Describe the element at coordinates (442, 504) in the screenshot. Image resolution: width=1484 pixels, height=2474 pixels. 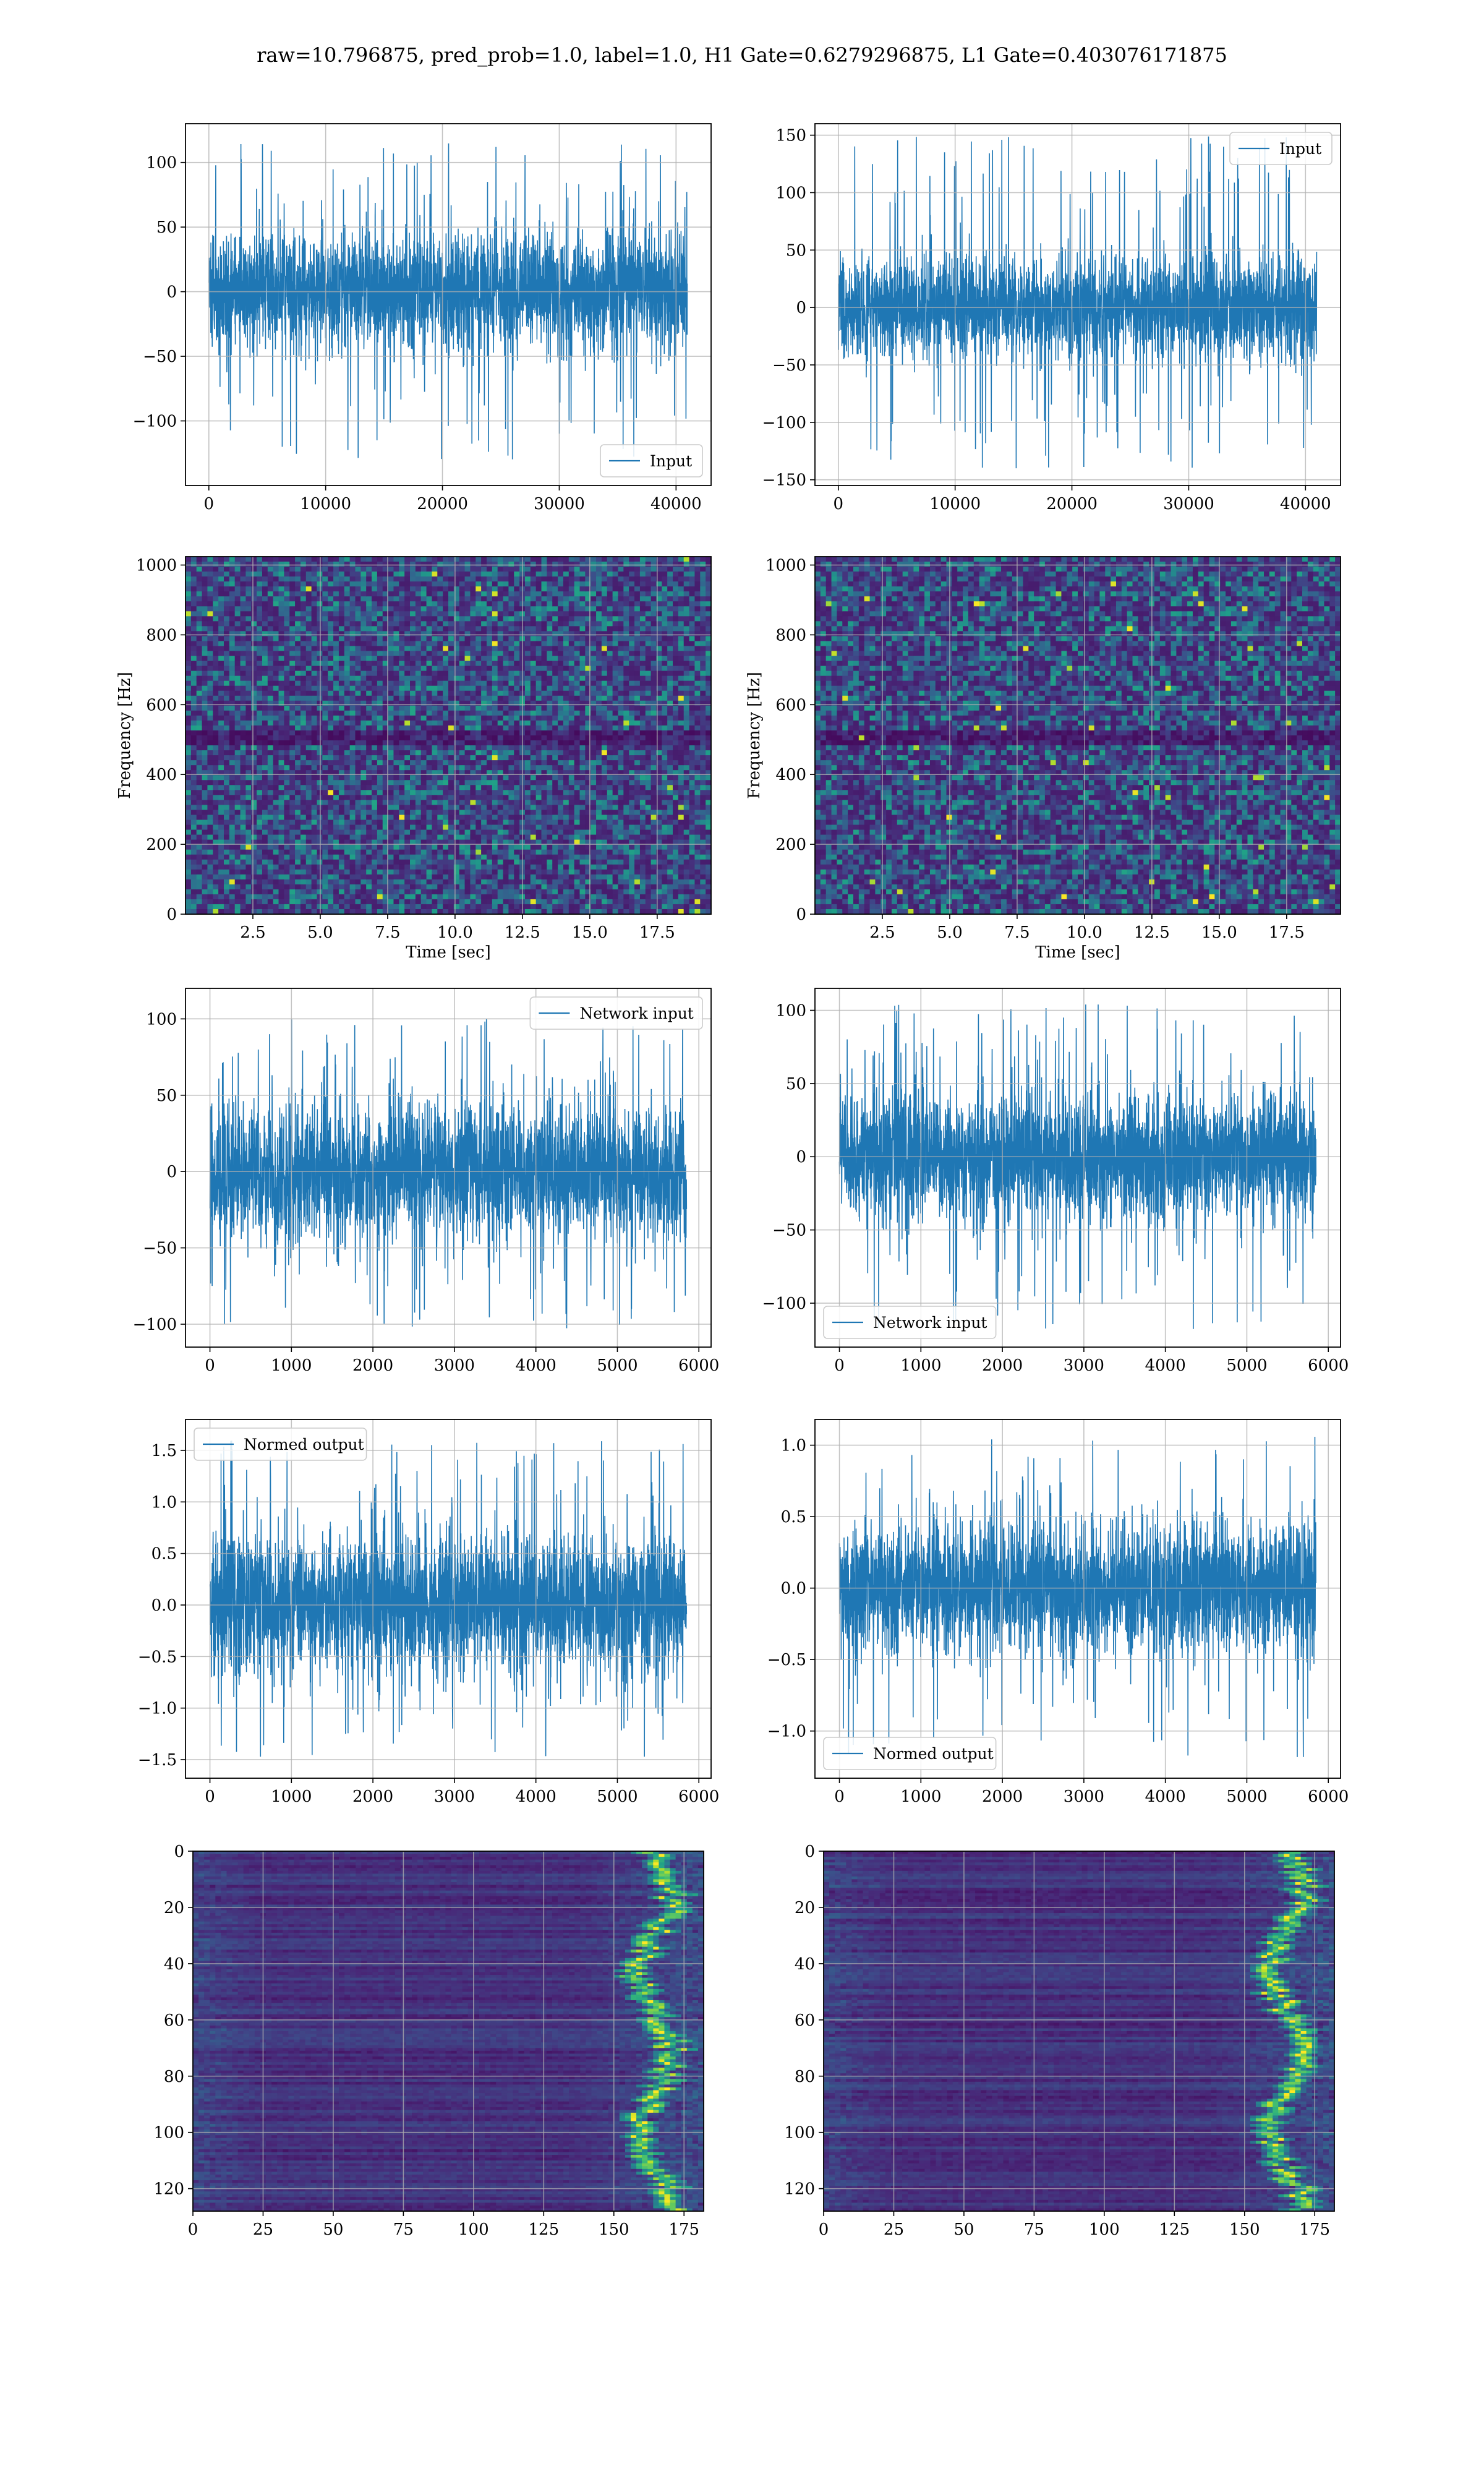
I see `x-tick-label: 20000` at that location.